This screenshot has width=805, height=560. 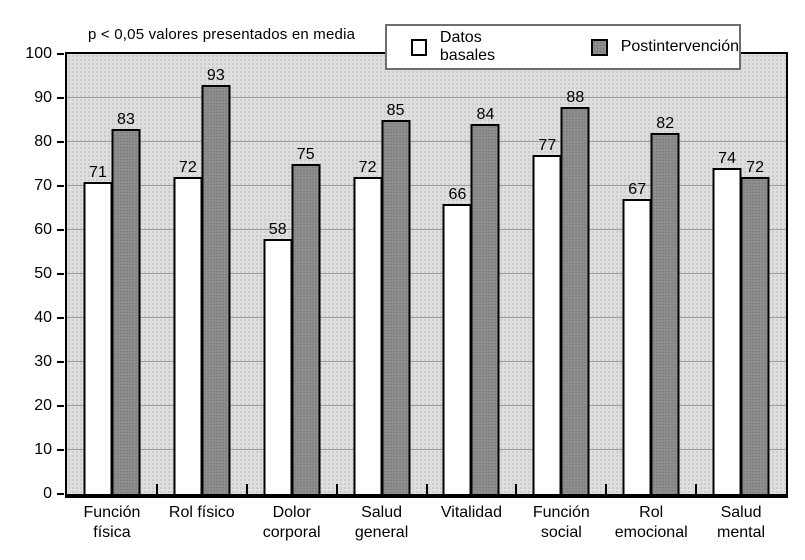 I want to click on bar-value-label: 77, so click(x=547, y=146).